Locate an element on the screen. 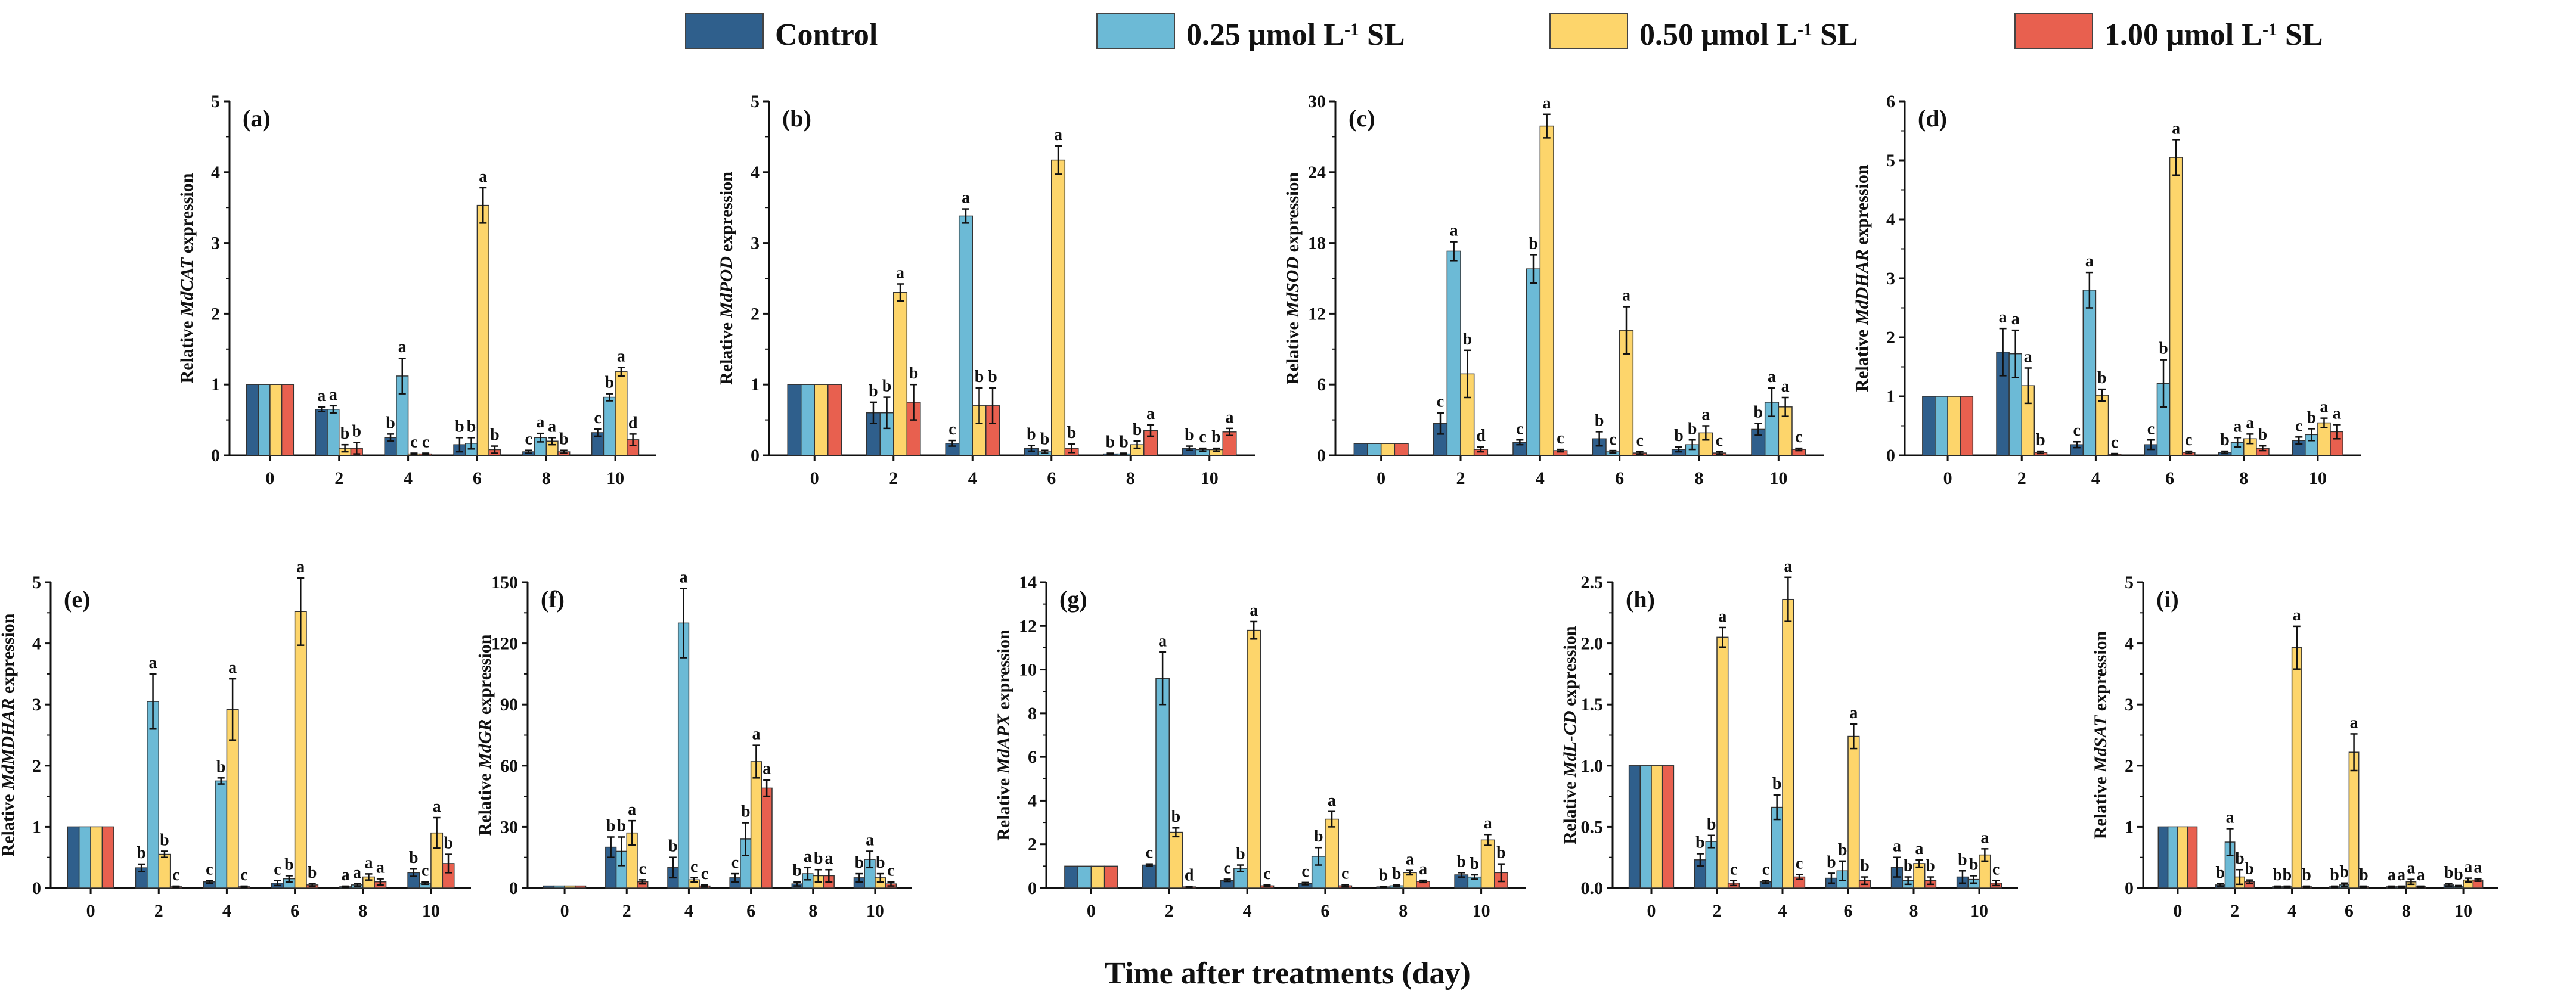  y-axis-label: Relative MdDHAR expression is located at coordinates (1862, 278).